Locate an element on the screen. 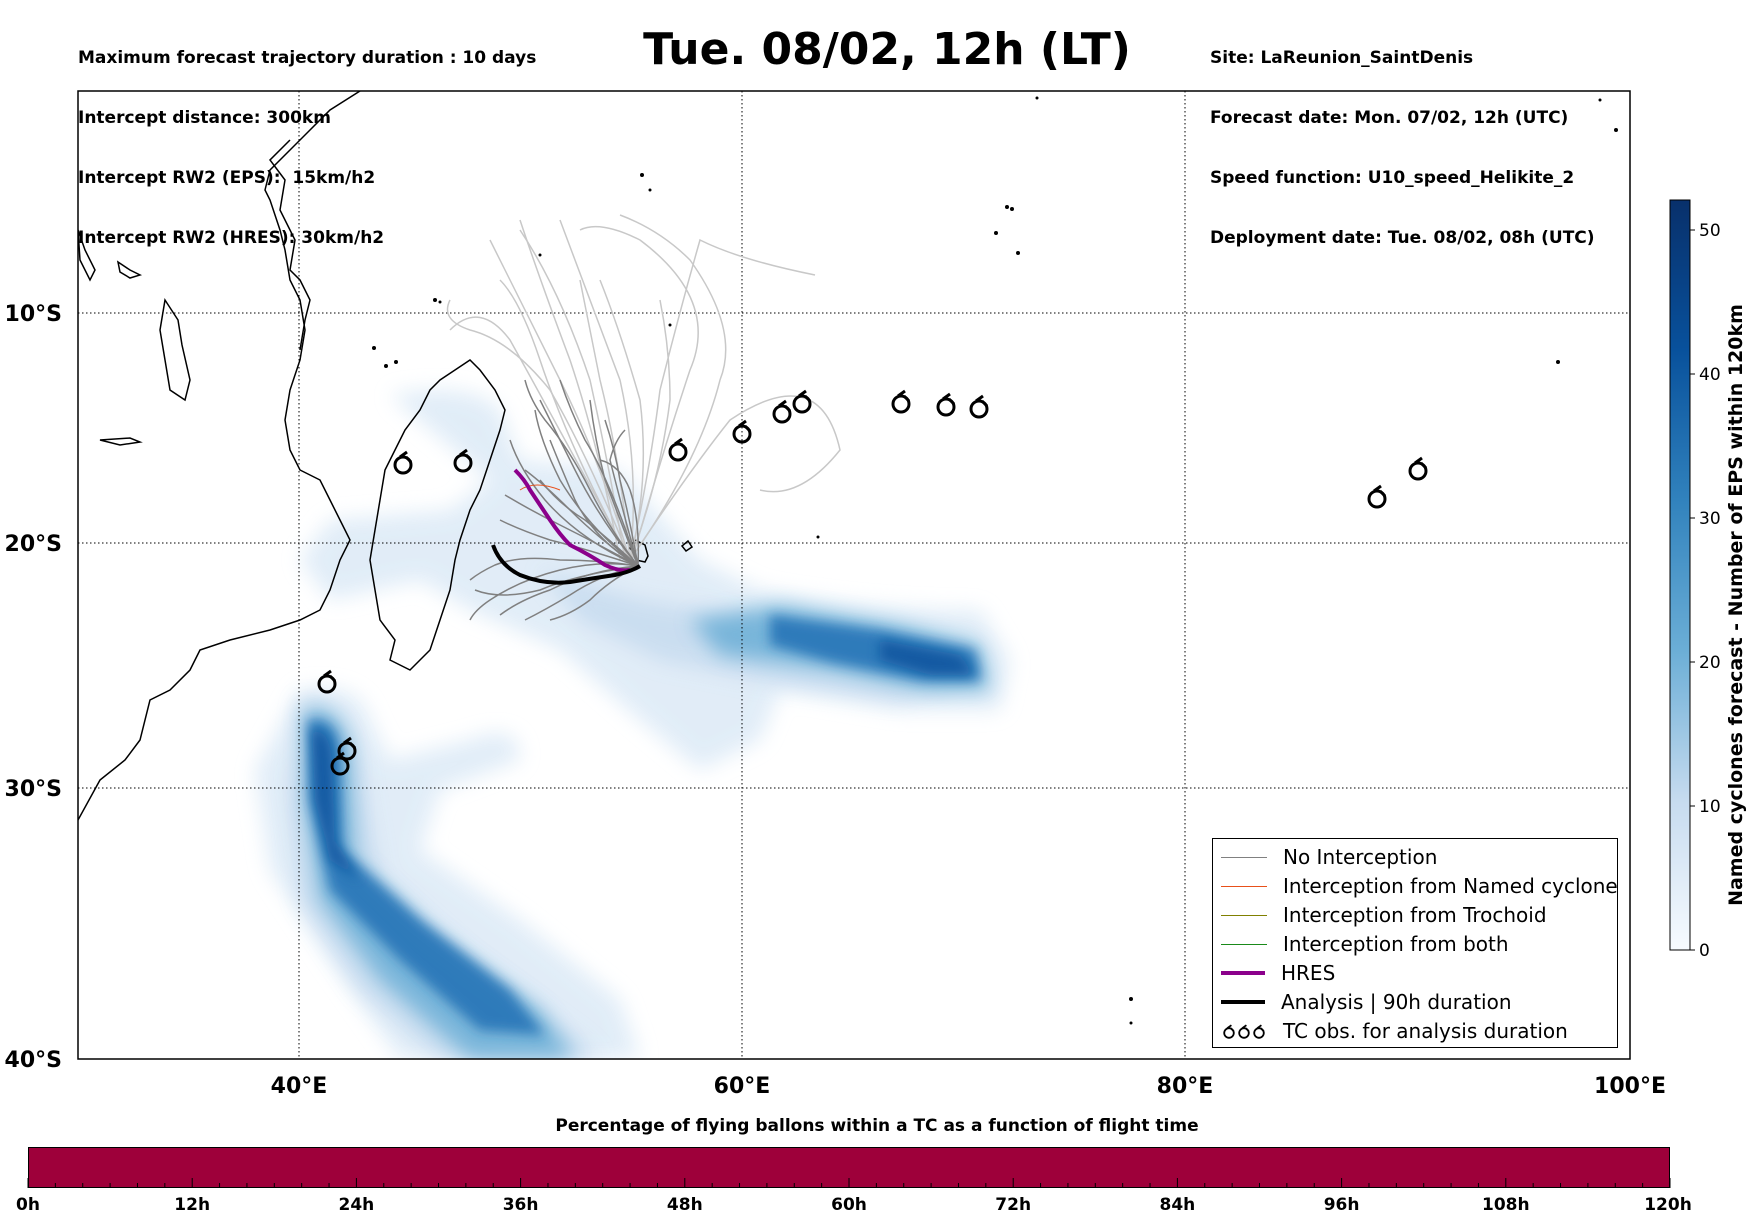 The width and height of the screenshot is (1754, 1223). lat-label: 10°S is located at coordinates (33, 314).